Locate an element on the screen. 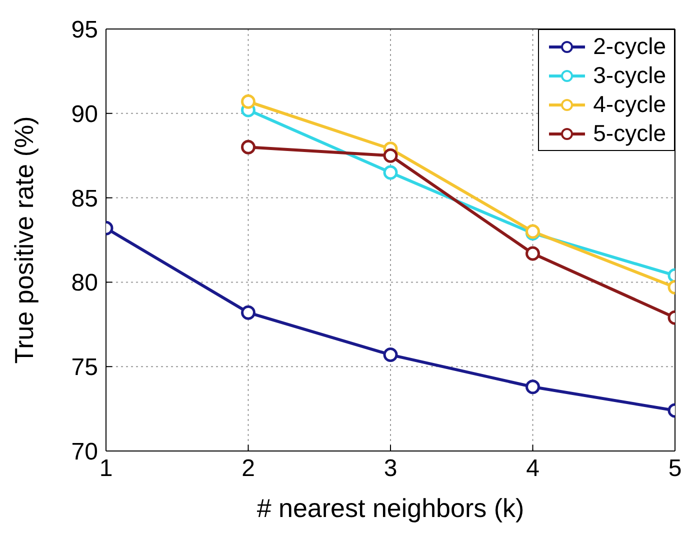  legend-label: 5-cycle is located at coordinates (629, 133).